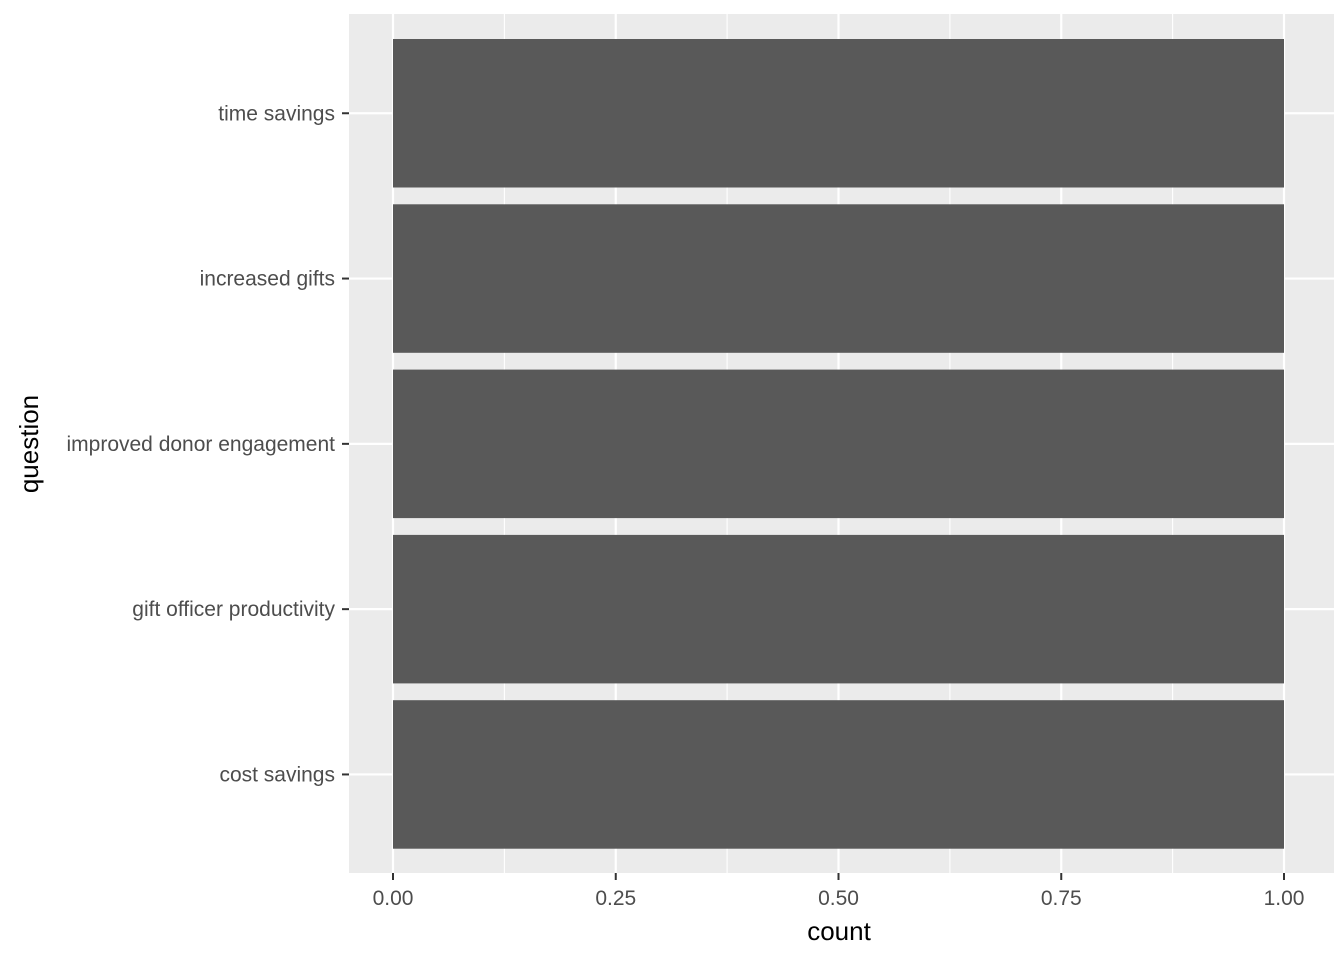 This screenshot has width=1344, height=960. Describe the element at coordinates (615, 898) in the screenshot. I see `x-tick-label: 0.25` at that location.